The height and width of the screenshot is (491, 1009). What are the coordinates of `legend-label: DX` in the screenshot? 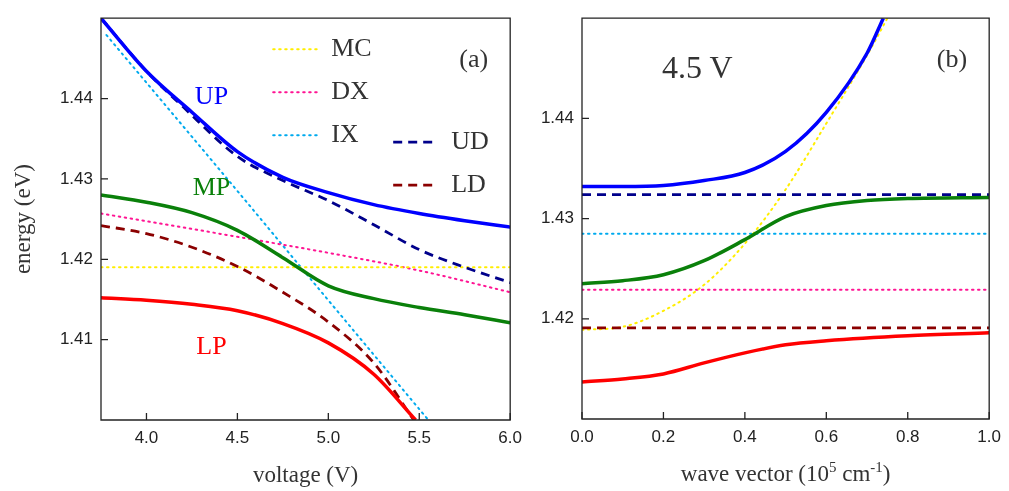 It's located at (350, 91).